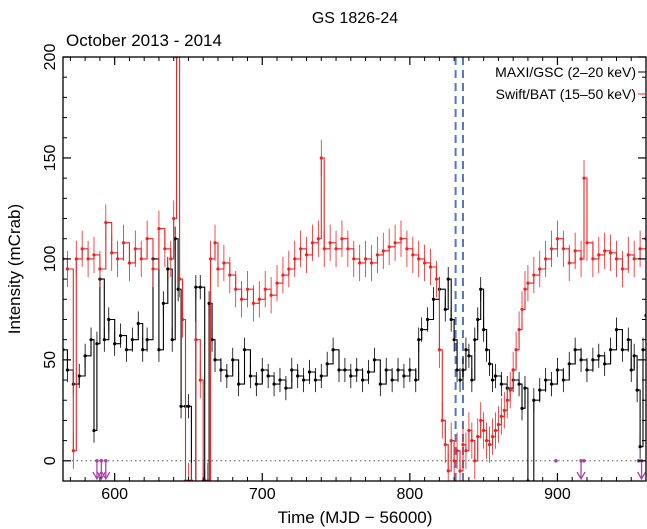  What do you see at coordinates (262, 494) in the screenshot?
I see `x-tick-label-1: 700` at bounding box center [262, 494].